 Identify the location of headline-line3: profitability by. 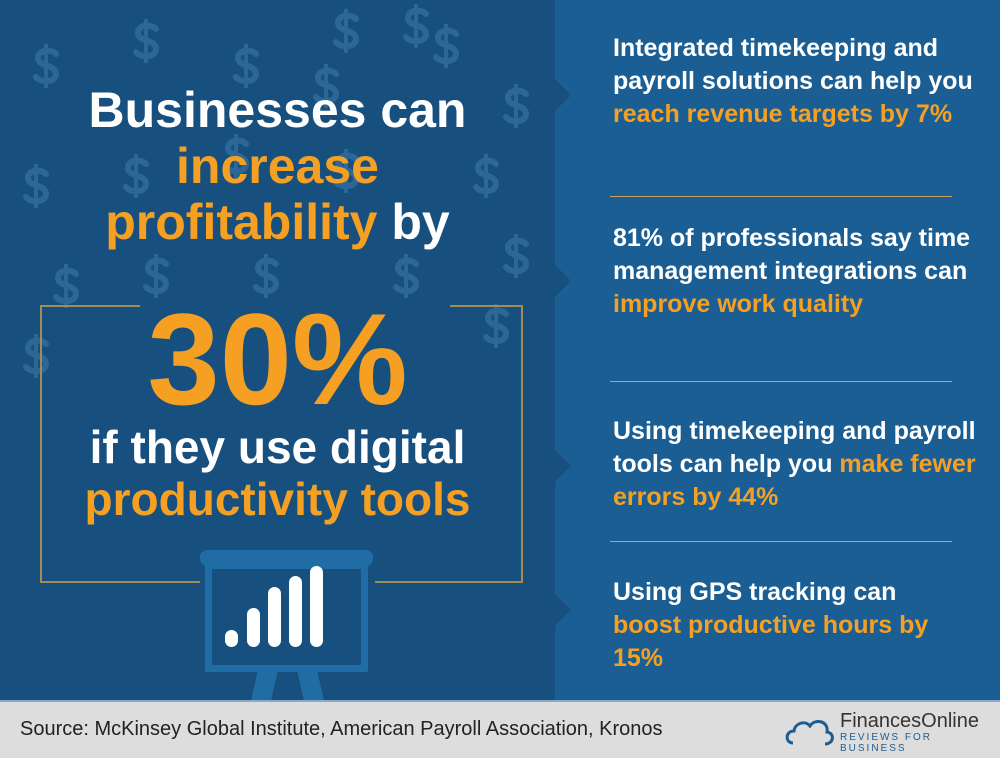
(277, 222).